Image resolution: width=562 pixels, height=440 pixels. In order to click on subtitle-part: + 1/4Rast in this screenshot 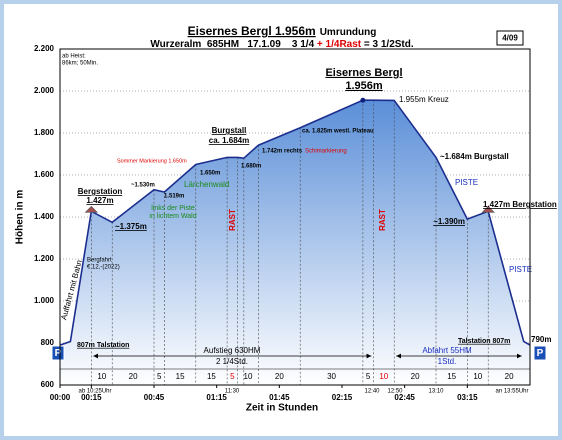, I will do `click(339, 44)`.